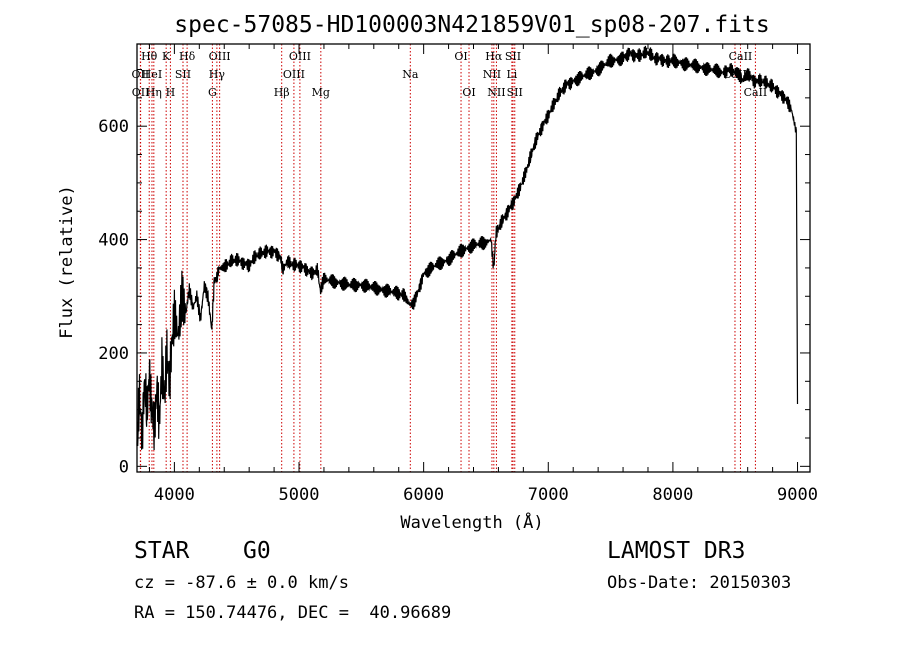  Describe the element at coordinates (423, 495) in the screenshot. I see `x-tick-label: 6000` at that location.